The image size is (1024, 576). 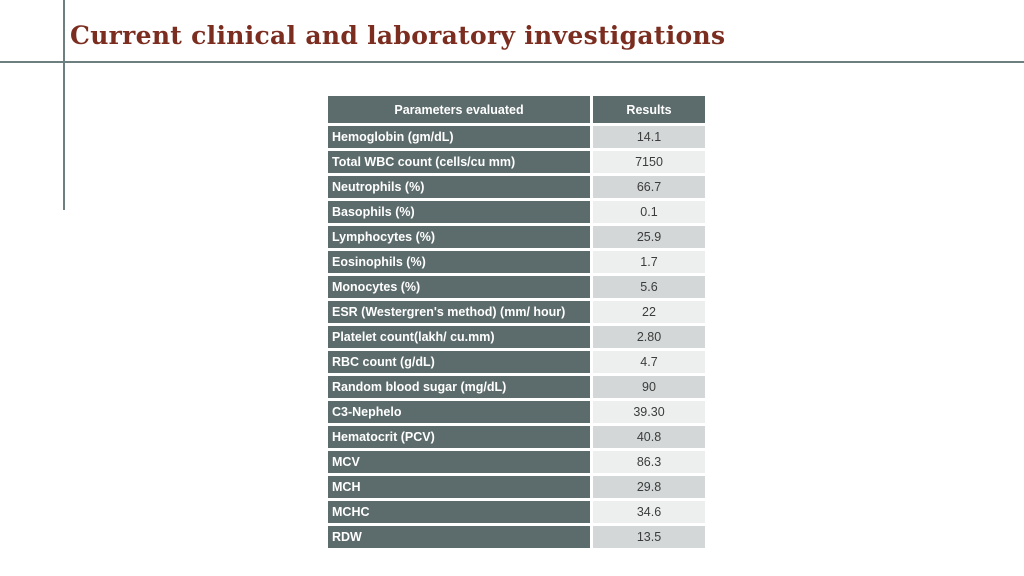 I want to click on result-cell: 13.5, so click(x=649, y=537).